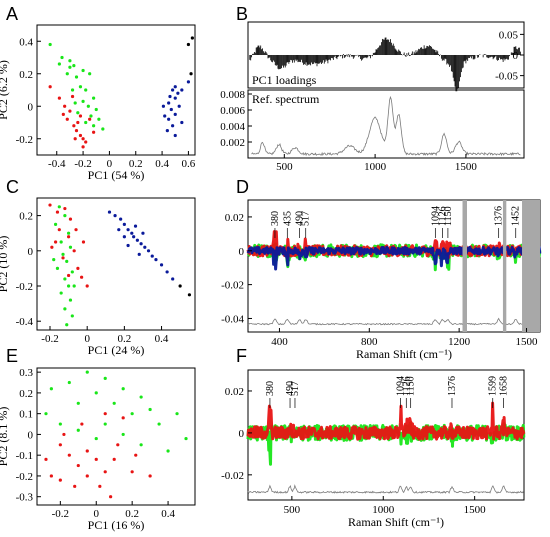 The height and width of the screenshot is (537, 550). Describe the element at coordinates (232, 111) in the screenshot. I see `y-tick-label: 0.006` at that location.